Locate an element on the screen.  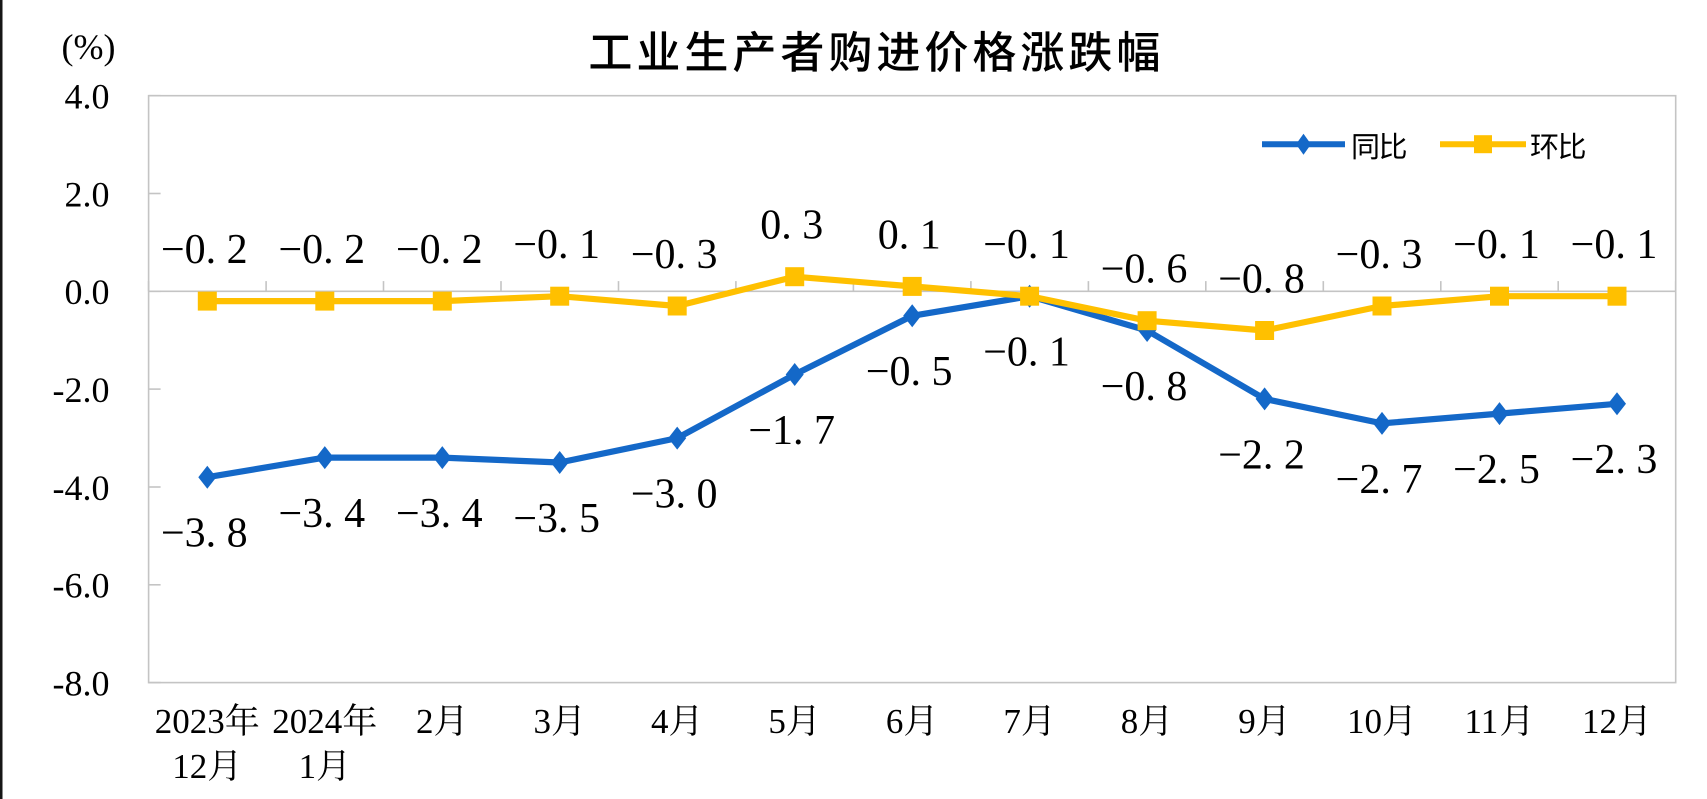
svg-text: 1 is located at coordinates (308, 766).